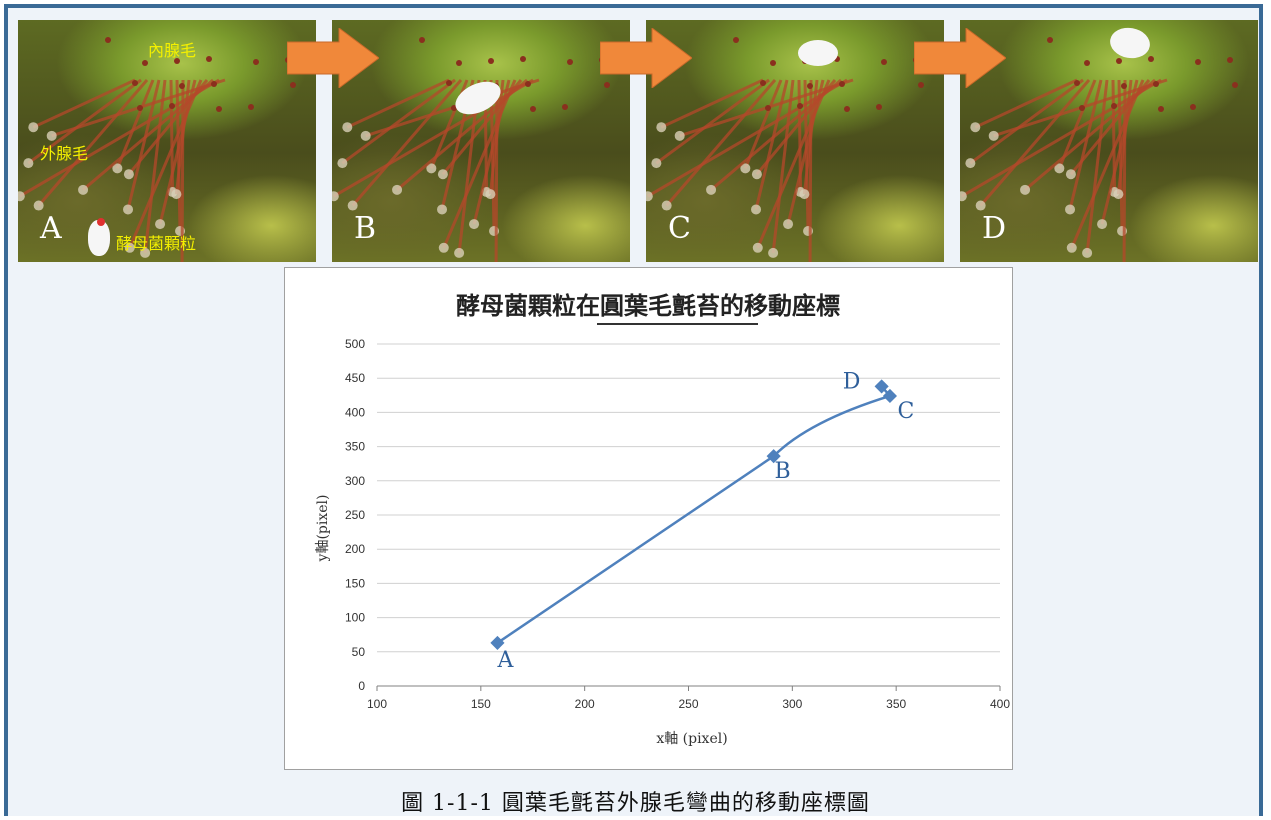 The image size is (1271, 820). Describe the element at coordinates (585, 704) in the screenshot. I see `x-tick-label: 200` at that location.